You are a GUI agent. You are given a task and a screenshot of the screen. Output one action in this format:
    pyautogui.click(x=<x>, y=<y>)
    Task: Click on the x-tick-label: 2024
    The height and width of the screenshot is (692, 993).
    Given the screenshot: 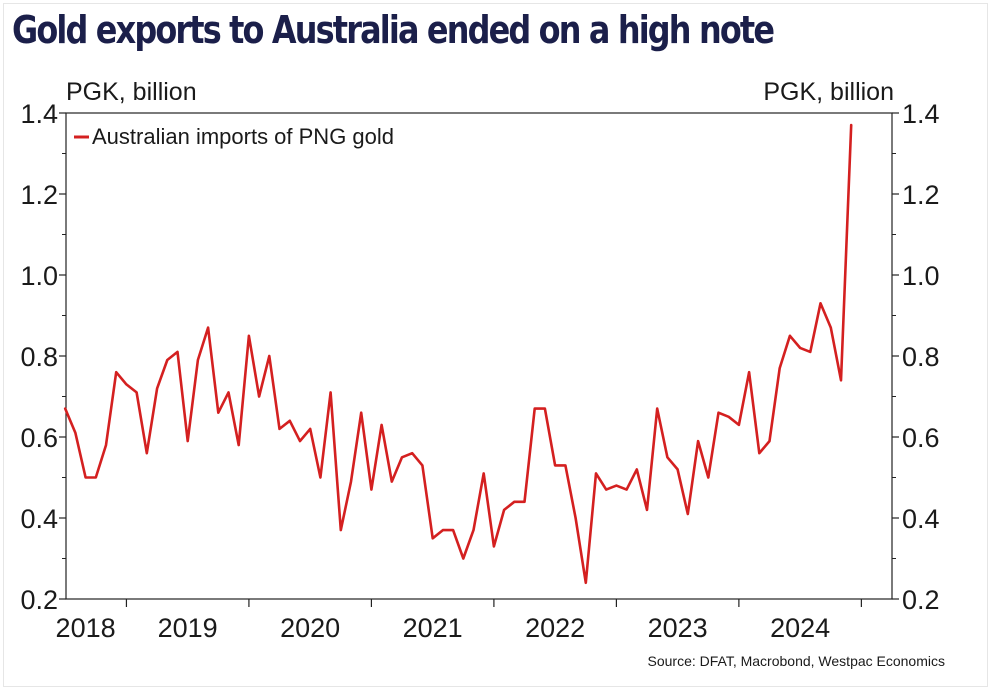 What is the action you would take?
    pyautogui.click(x=800, y=628)
    